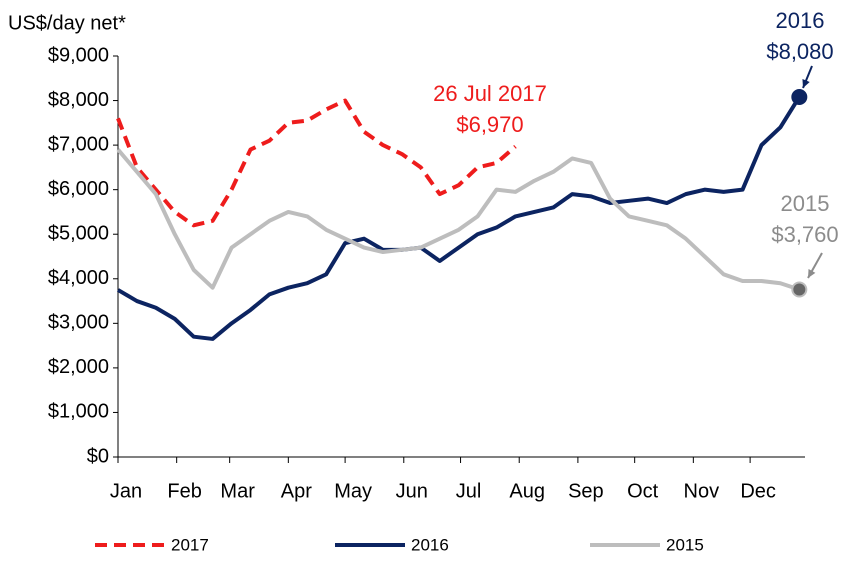  Describe the element at coordinates (490, 93) in the screenshot. I see `annotation: 26 Jul 2017` at that location.